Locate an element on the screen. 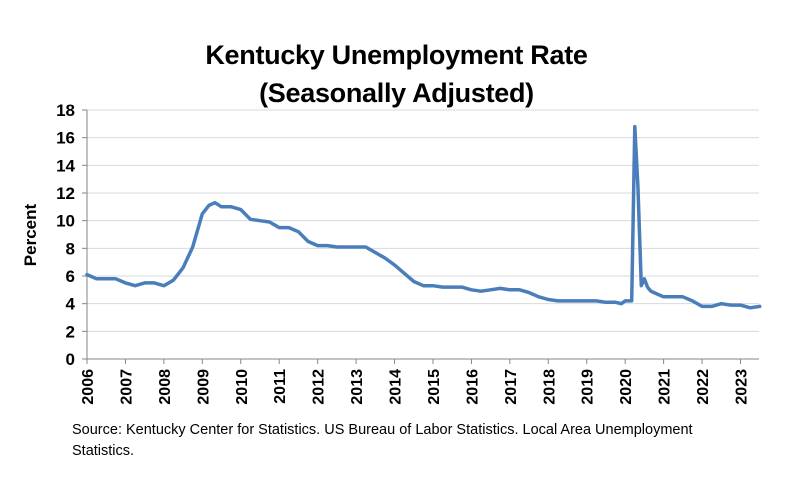 The height and width of the screenshot is (489, 793). y-tick-label: 8 is located at coordinates (70, 248).